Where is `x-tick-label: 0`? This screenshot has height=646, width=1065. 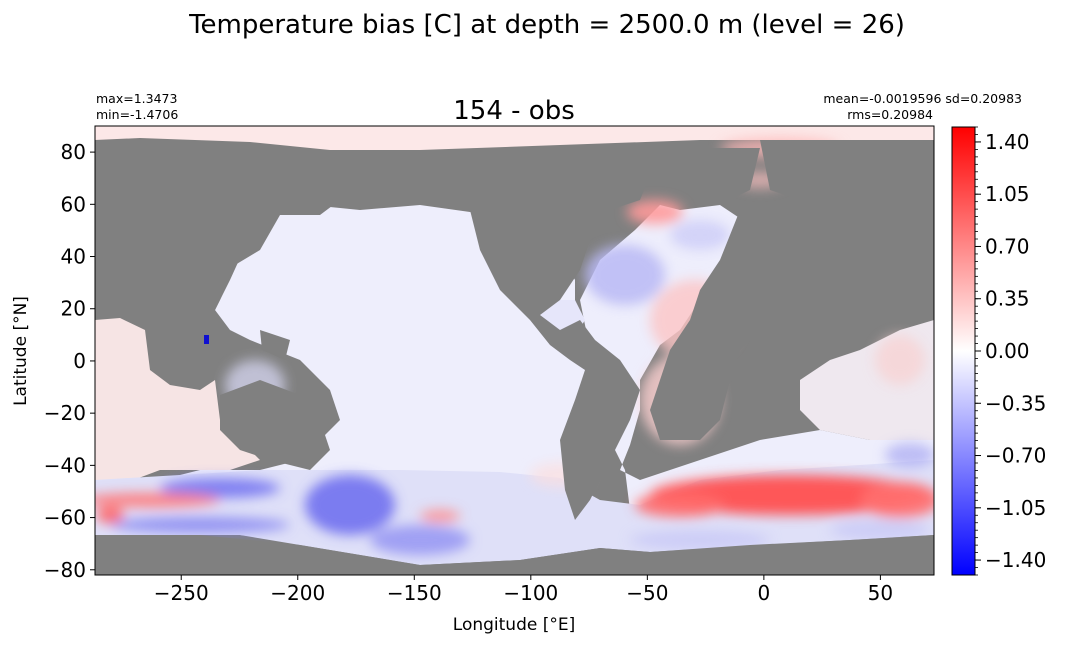 x-tick-label: 0 is located at coordinates (764, 593).